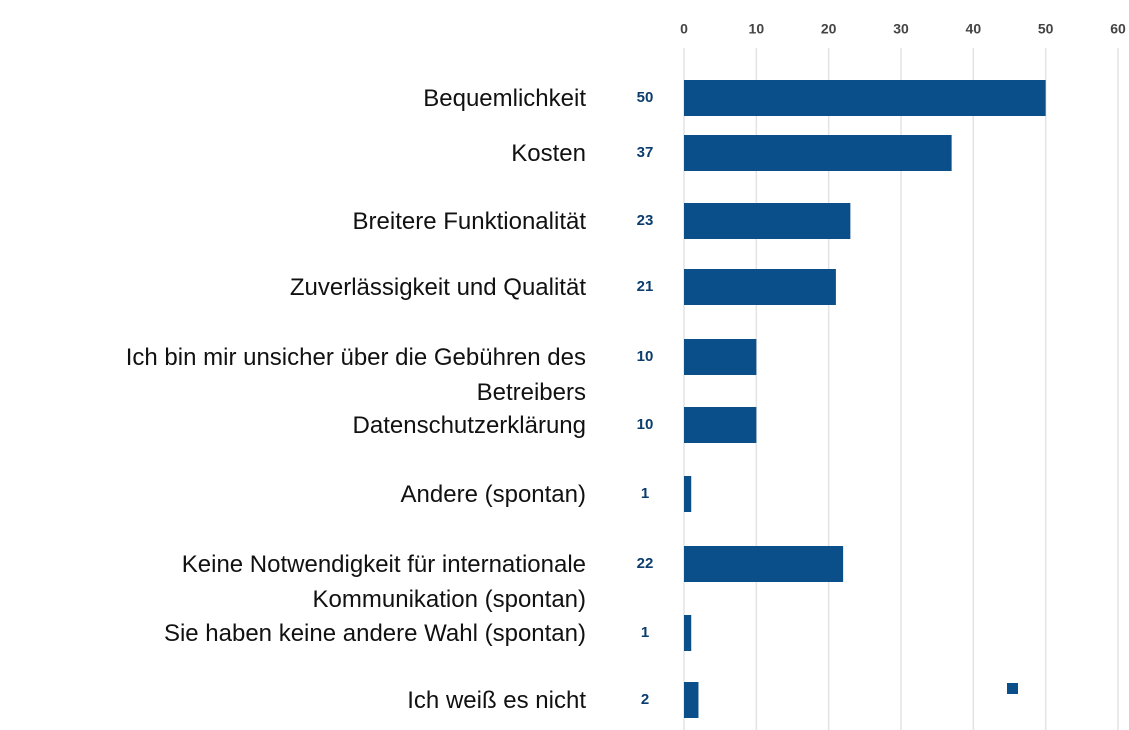 The image size is (1129, 730). I want to click on x-tick-label: 10, so click(757, 29).